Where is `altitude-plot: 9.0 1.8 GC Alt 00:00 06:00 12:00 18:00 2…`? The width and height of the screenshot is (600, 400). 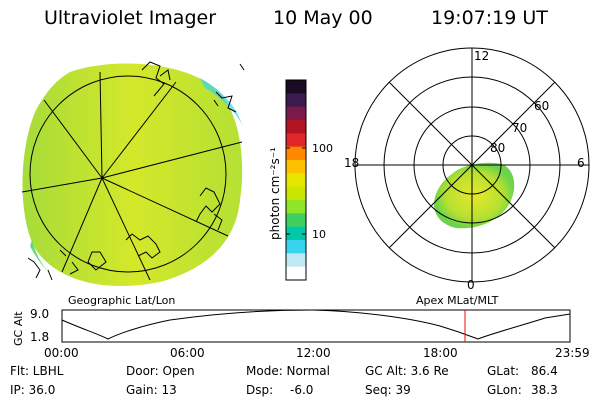
altitude-plot: 9.0 1.8 GC Alt 00:00 06:00 12:00 18:00 2… is located at coordinates (301, 333).